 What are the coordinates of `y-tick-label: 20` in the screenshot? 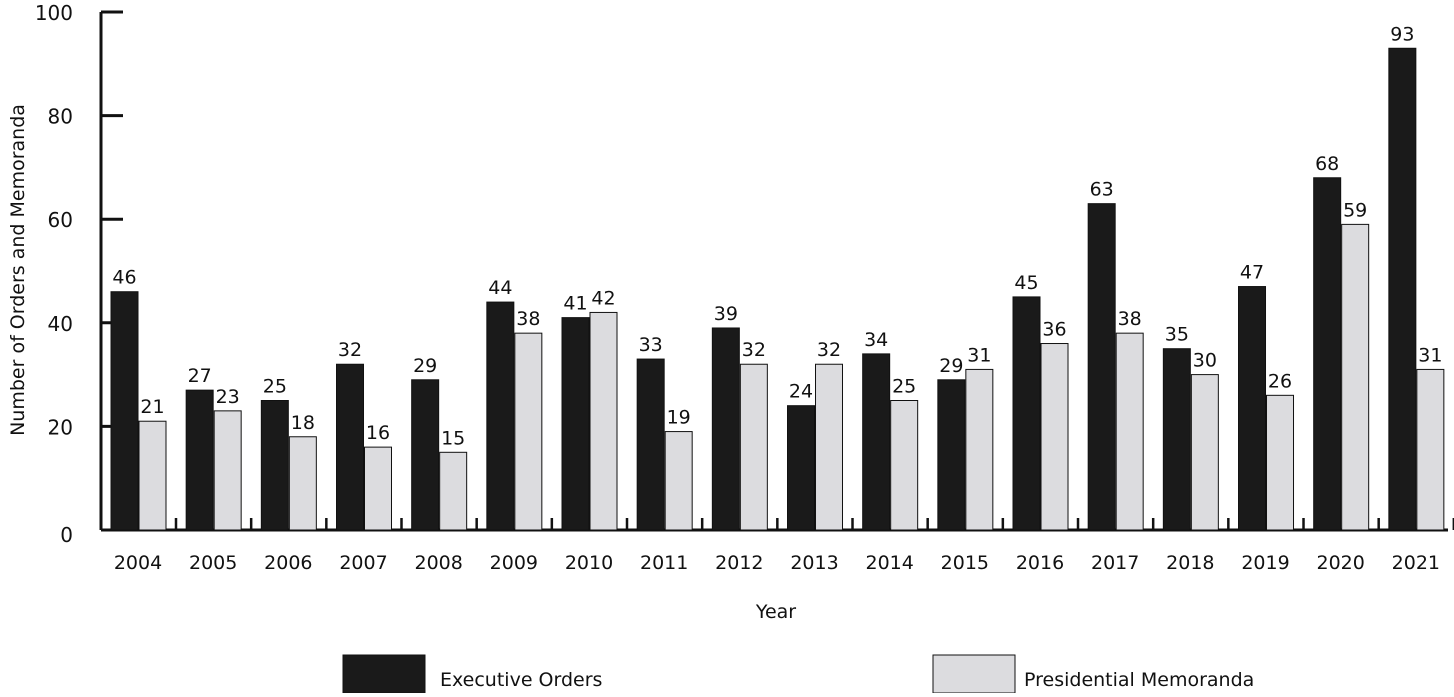 It's located at (60, 427).